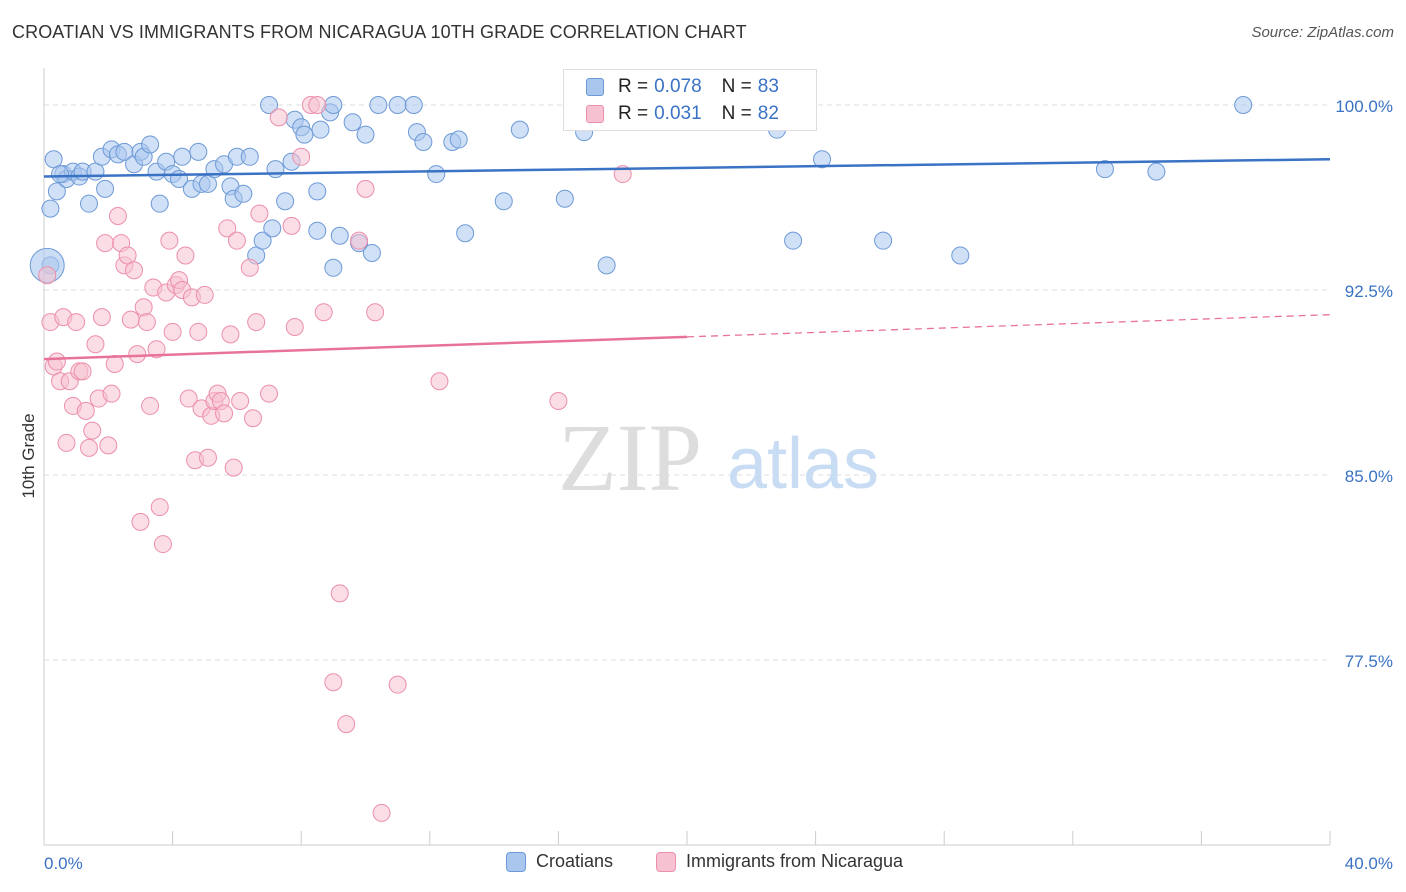  I want to click on legend-swatch-nicaragua, so click(595, 114).